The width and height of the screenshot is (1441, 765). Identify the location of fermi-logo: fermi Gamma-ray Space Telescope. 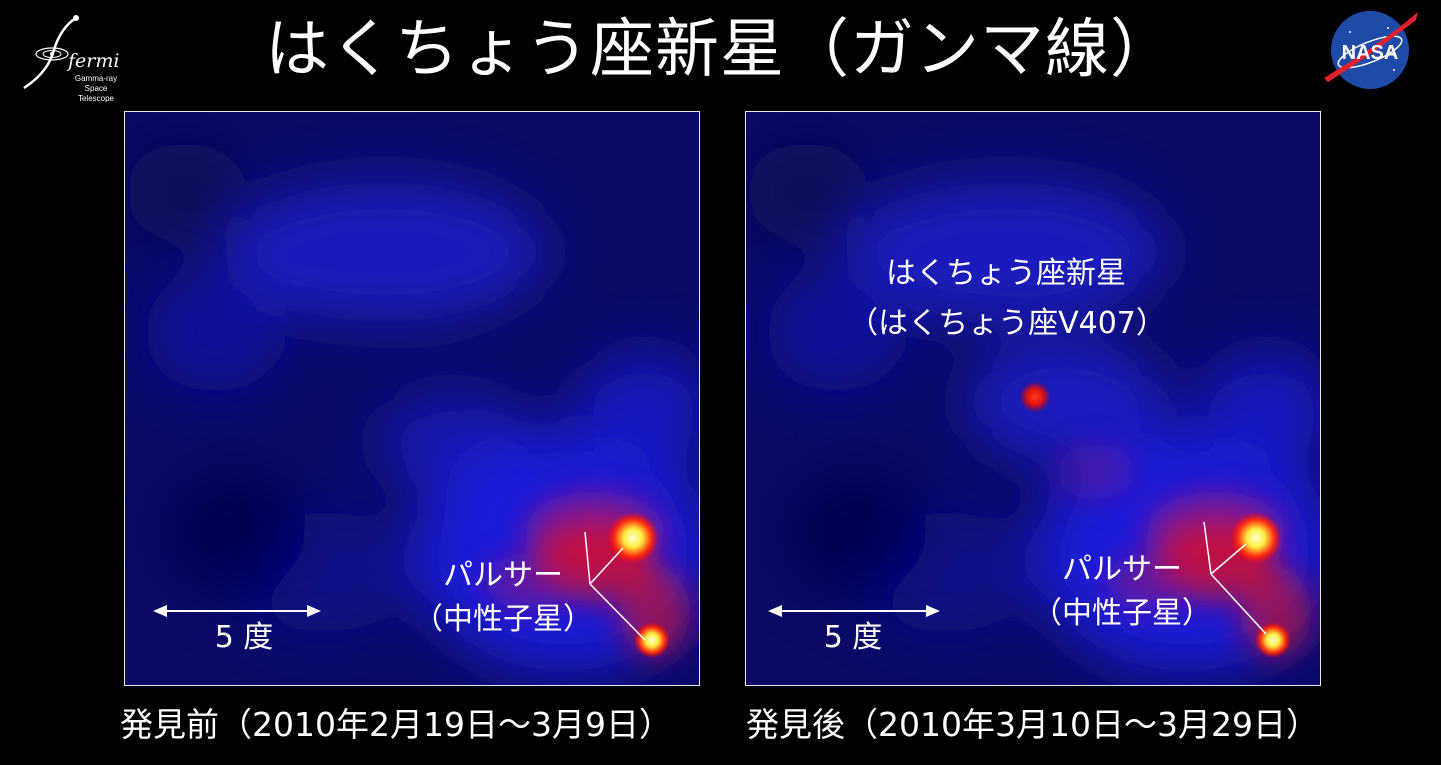
(69, 56).